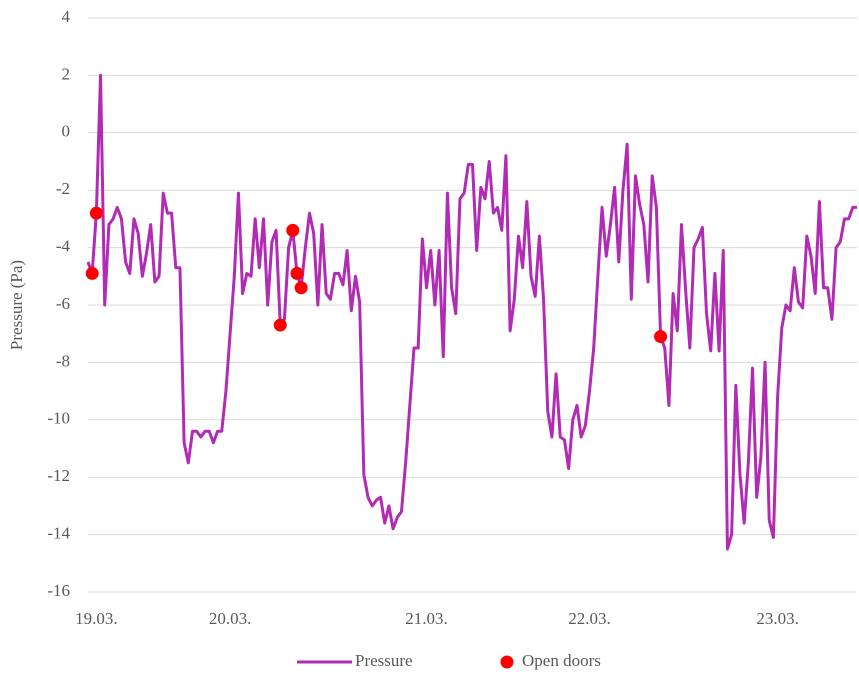 This screenshot has width=859, height=680. What do you see at coordinates (58, 533) in the screenshot?
I see `y-tick-label: -14` at bounding box center [58, 533].